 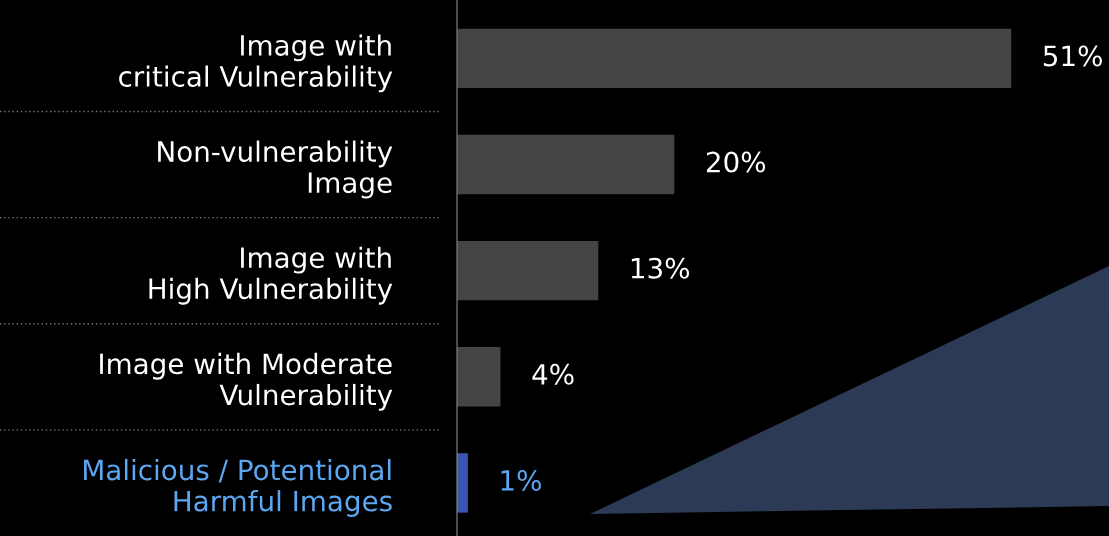 I want to click on data-label: 51%, so click(x=1072, y=56).